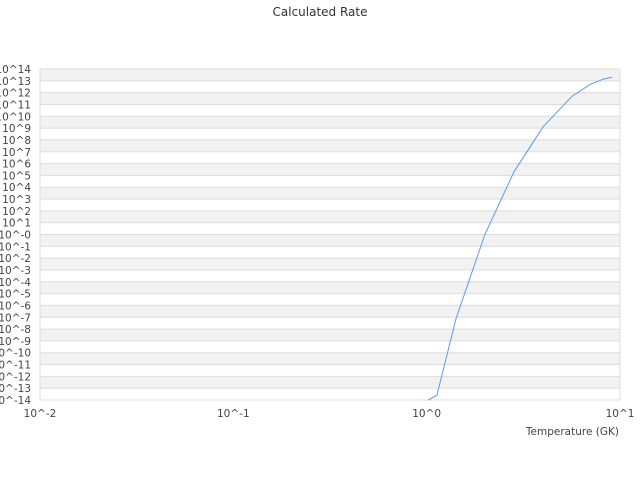 The width and height of the screenshot is (640, 480). What do you see at coordinates (572, 432) in the screenshot?
I see `x-axis-label: Temperature (GK)` at bounding box center [572, 432].